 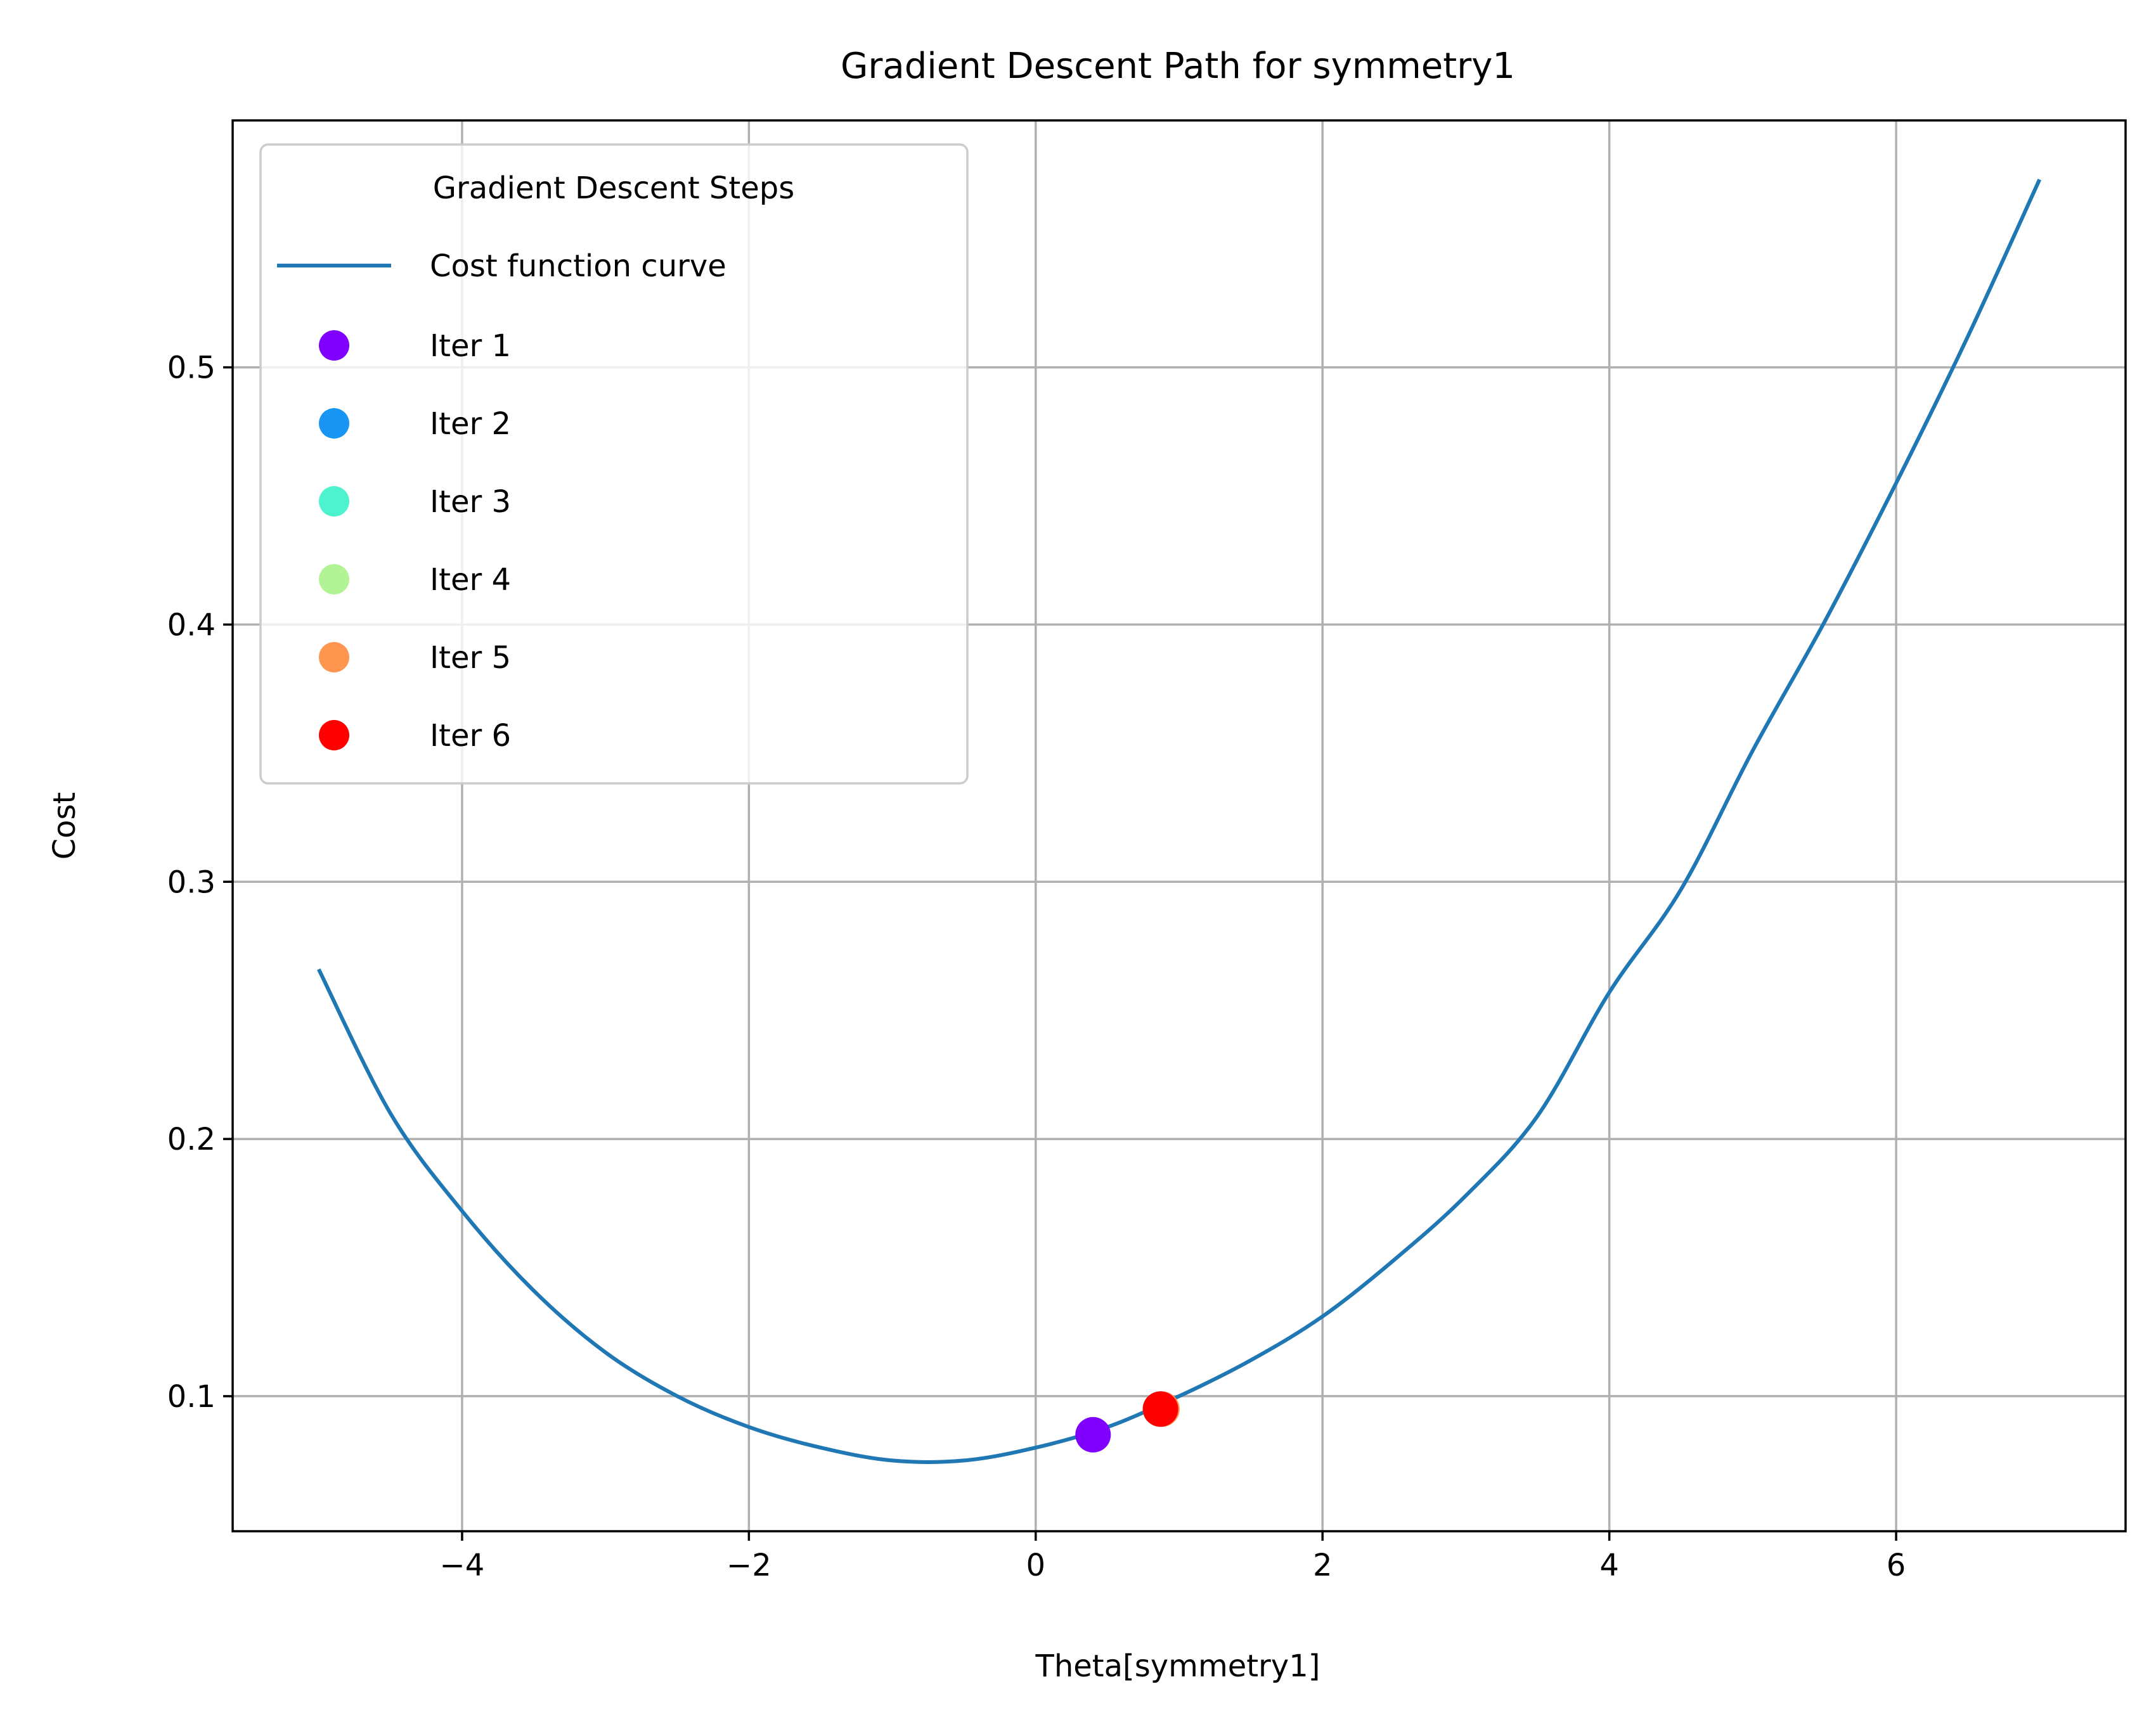 What do you see at coordinates (578, 266) in the screenshot?
I see `legend-label-curve: Cost function curve` at bounding box center [578, 266].